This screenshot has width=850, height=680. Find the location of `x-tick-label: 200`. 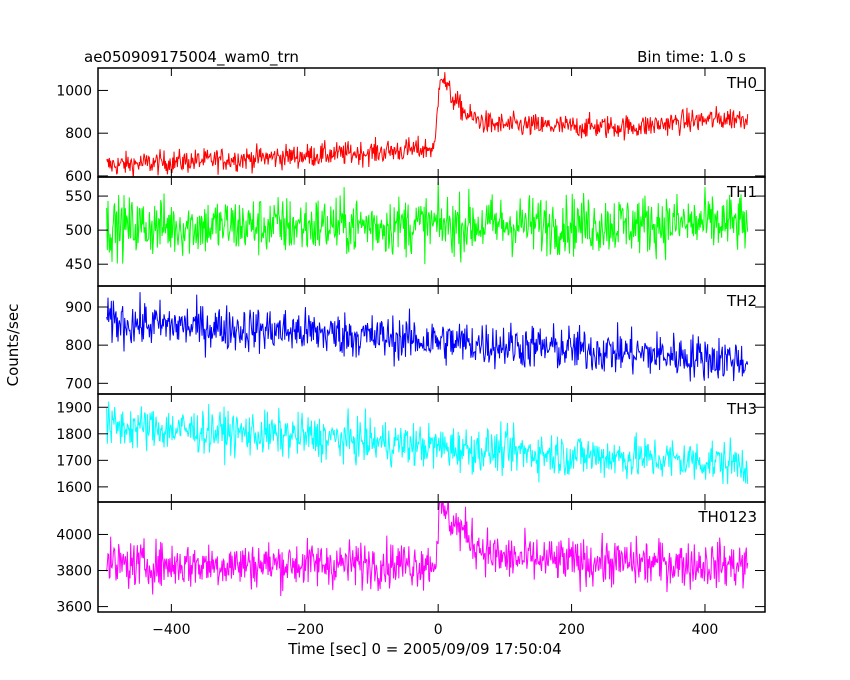

x-tick-label: 200 is located at coordinates (571, 630).